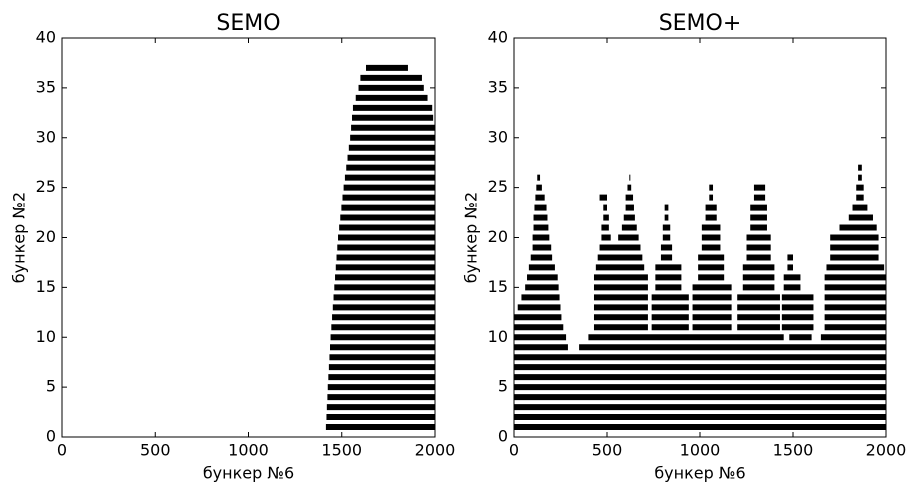 This screenshot has width=915, height=495. What do you see at coordinates (380, 247) in the screenshot?
I see `marks` at bounding box center [380, 247].